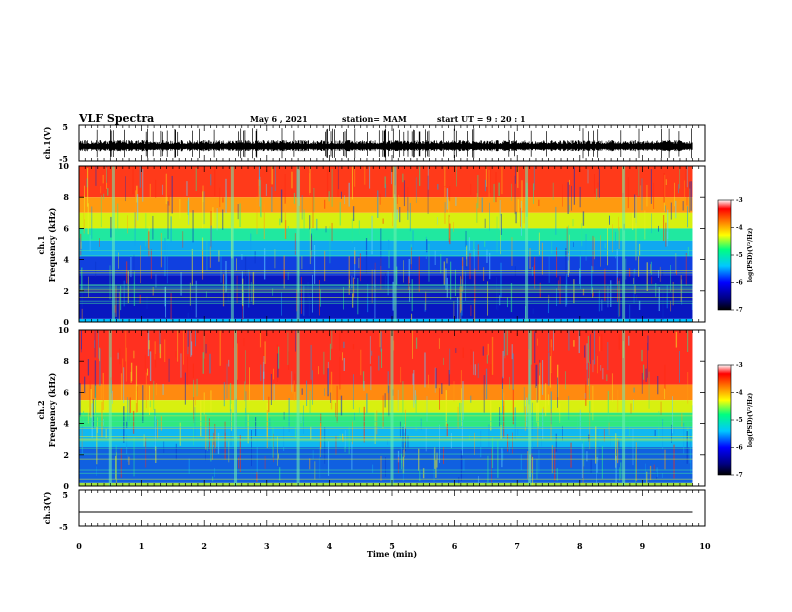 This screenshot has width=792, height=612. I want to click on ch2-colorbar-ticks: -3 -4 -5 -6 -7, so click(737, 420).